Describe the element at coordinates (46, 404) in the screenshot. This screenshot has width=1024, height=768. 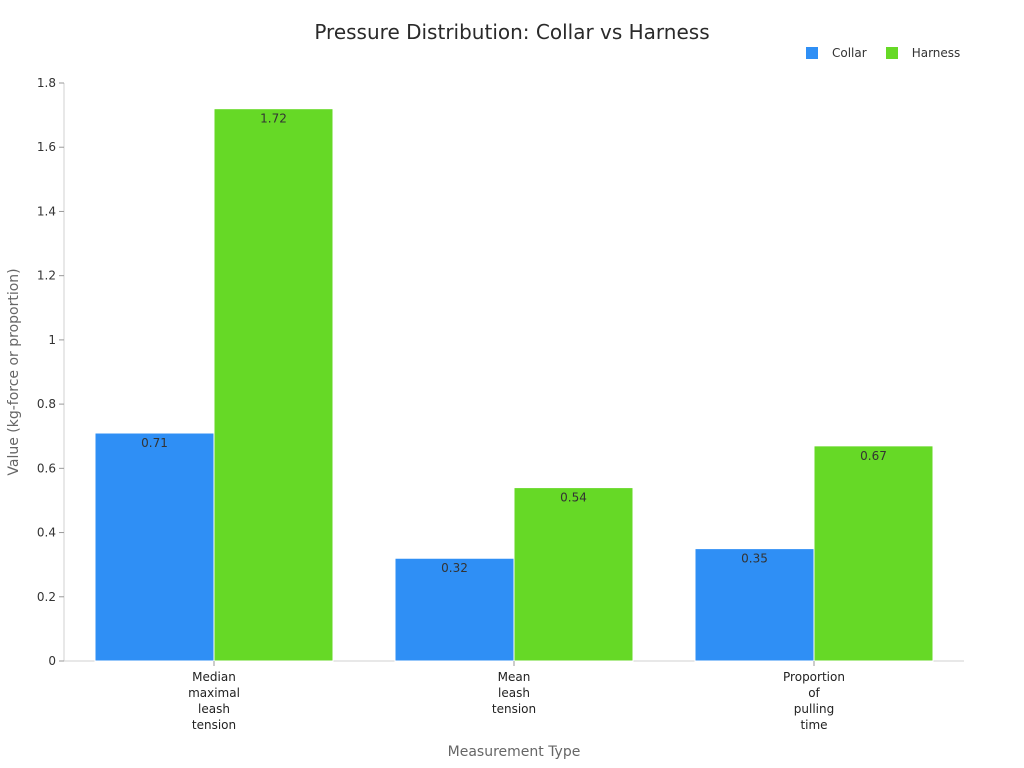
I see `y-tick-label: 0.8` at that location.